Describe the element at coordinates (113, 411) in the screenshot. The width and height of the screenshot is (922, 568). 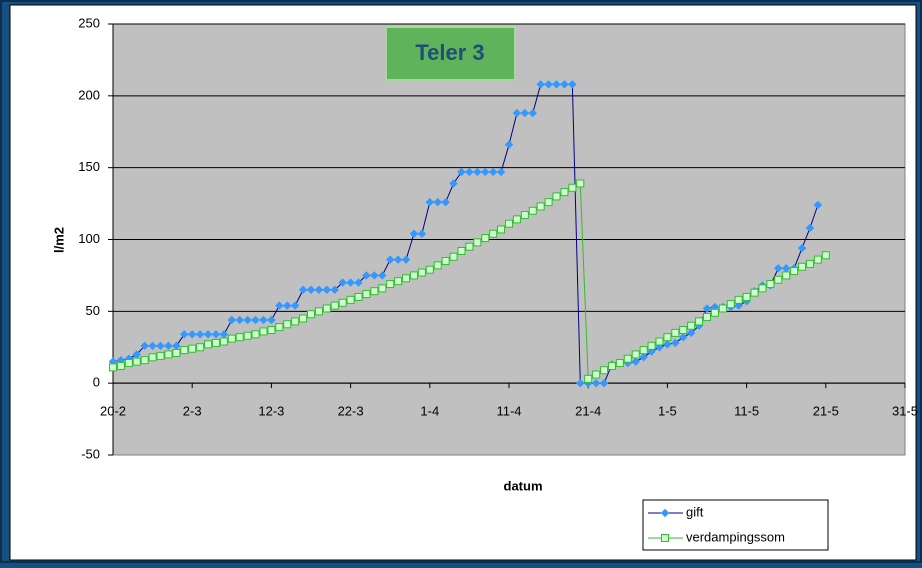
I see `x-tick-label: 20-2` at that location.